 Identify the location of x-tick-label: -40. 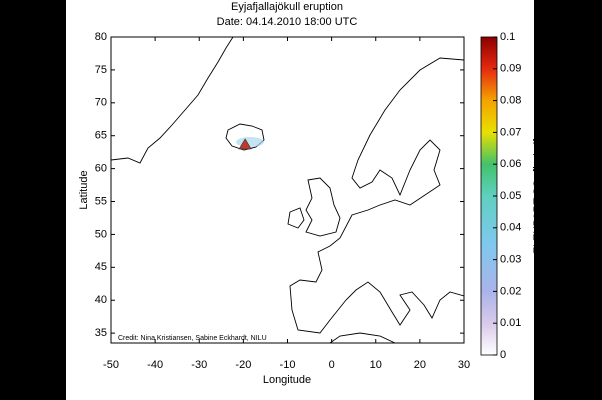
(155, 365).